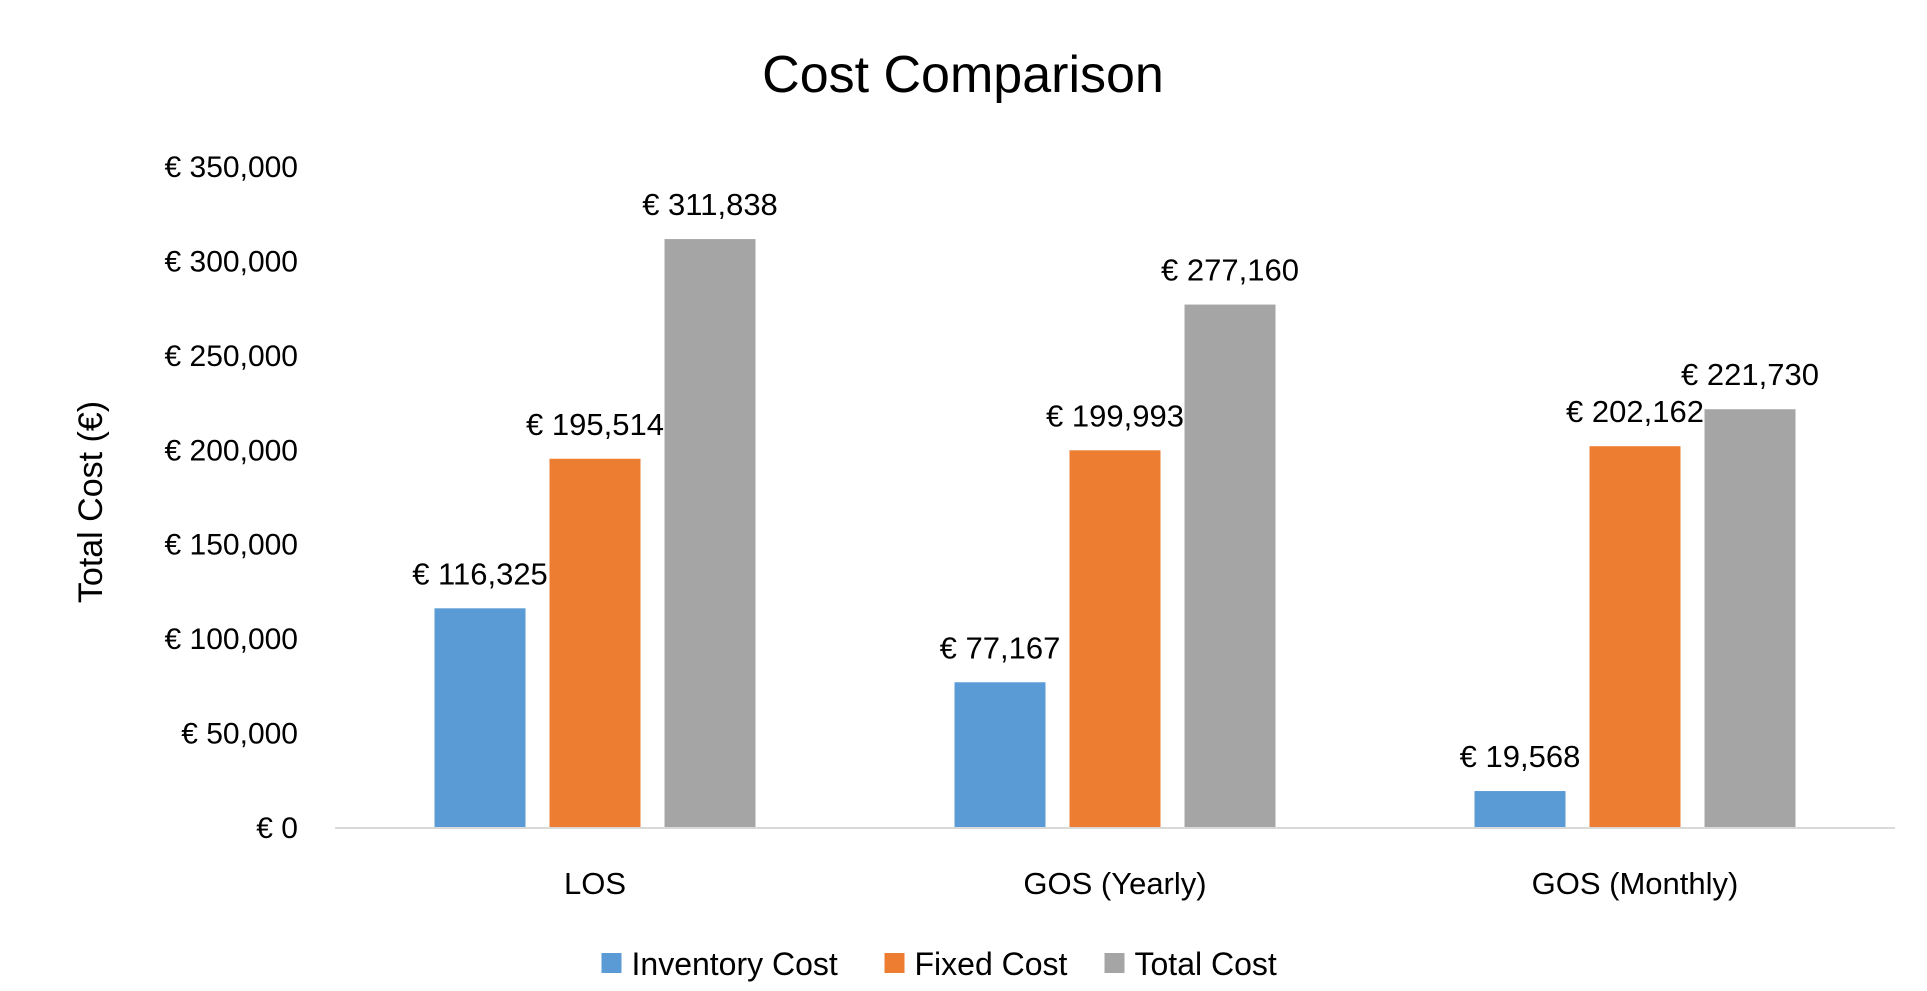  What do you see at coordinates (595, 883) in the screenshot?
I see `category-label: LOS` at bounding box center [595, 883].